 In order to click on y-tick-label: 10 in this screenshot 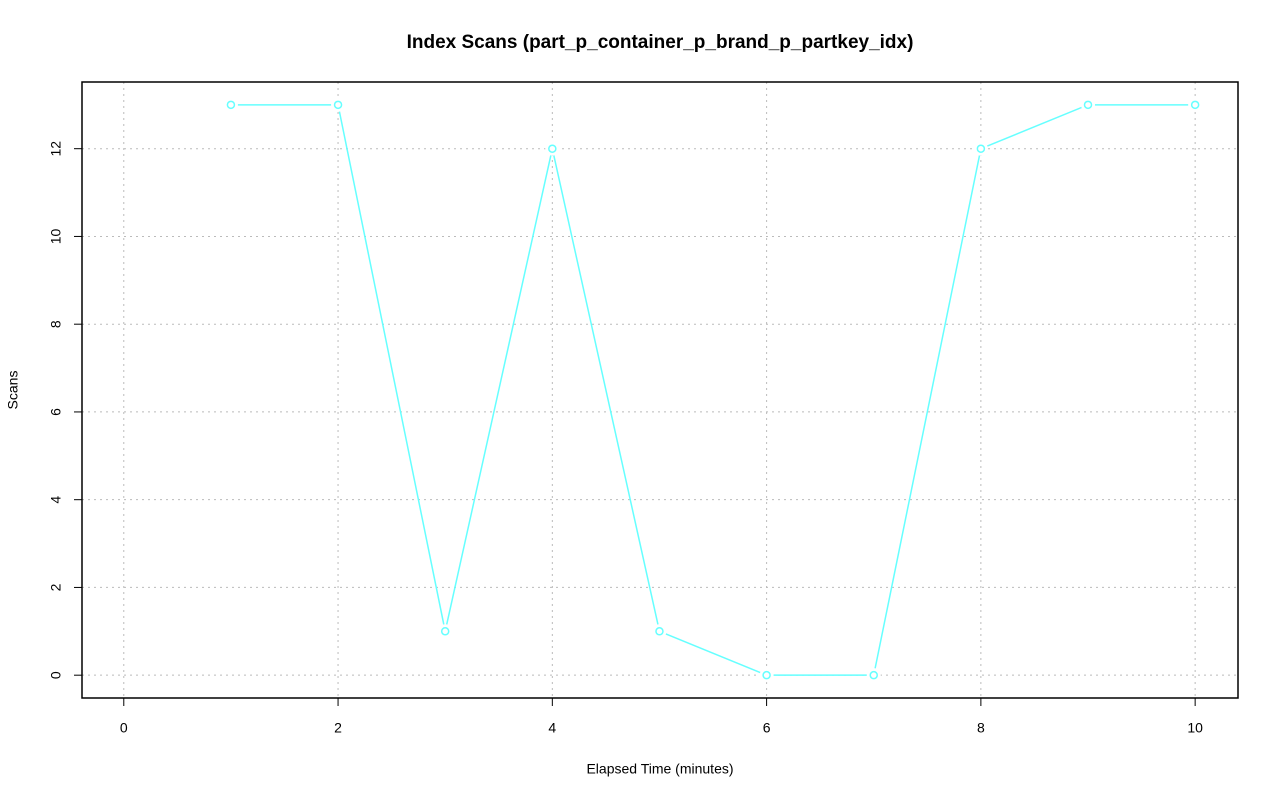, I will do `click(56, 236)`.